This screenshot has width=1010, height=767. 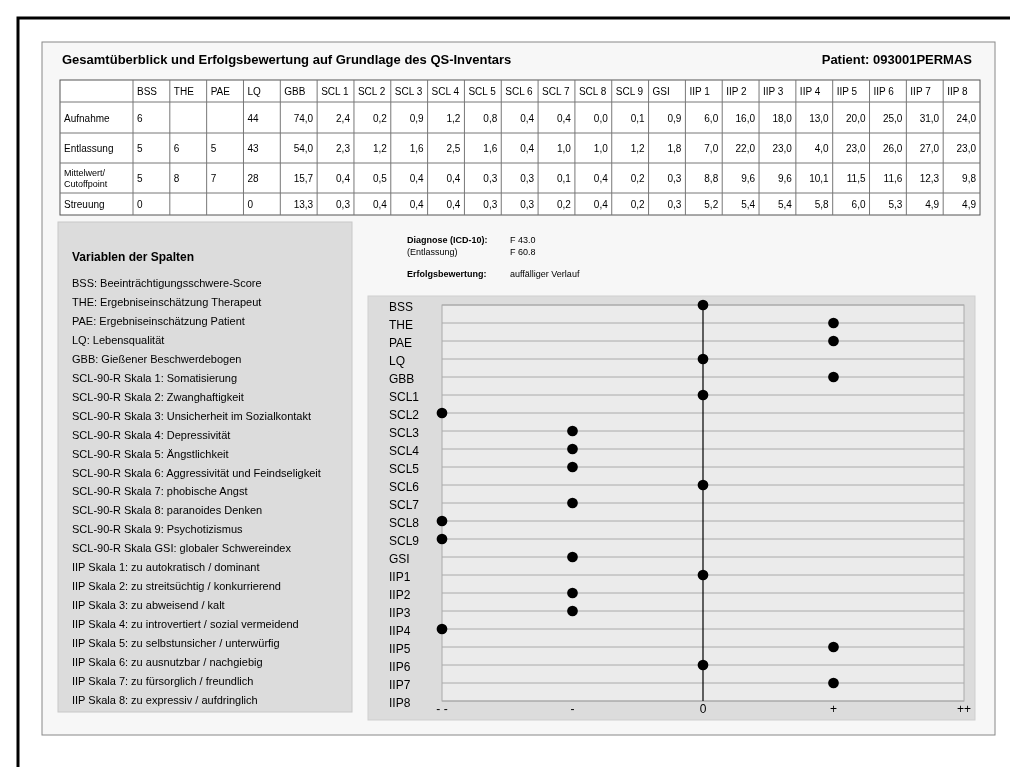 I want to click on text: IIP Skala 1: zu autokratisch / dominant, so click(x=166, y=567).